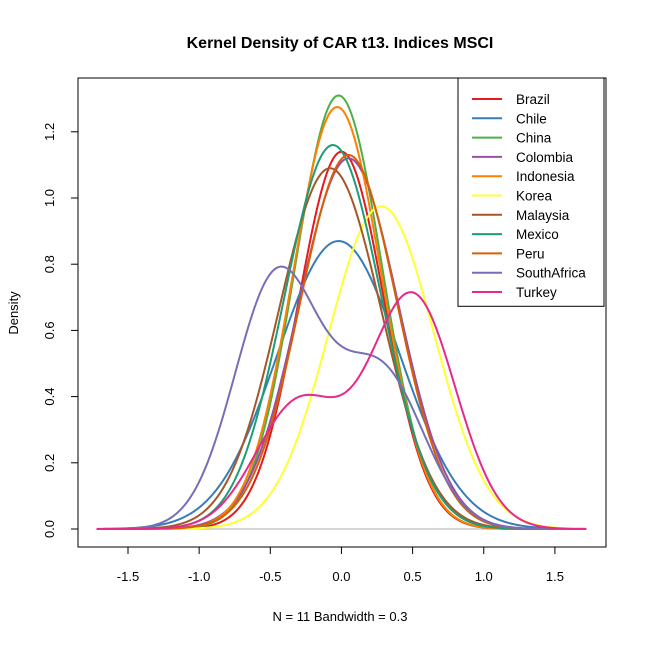  What do you see at coordinates (13, 313) in the screenshot?
I see `y-axis-title: Density` at bounding box center [13, 313].